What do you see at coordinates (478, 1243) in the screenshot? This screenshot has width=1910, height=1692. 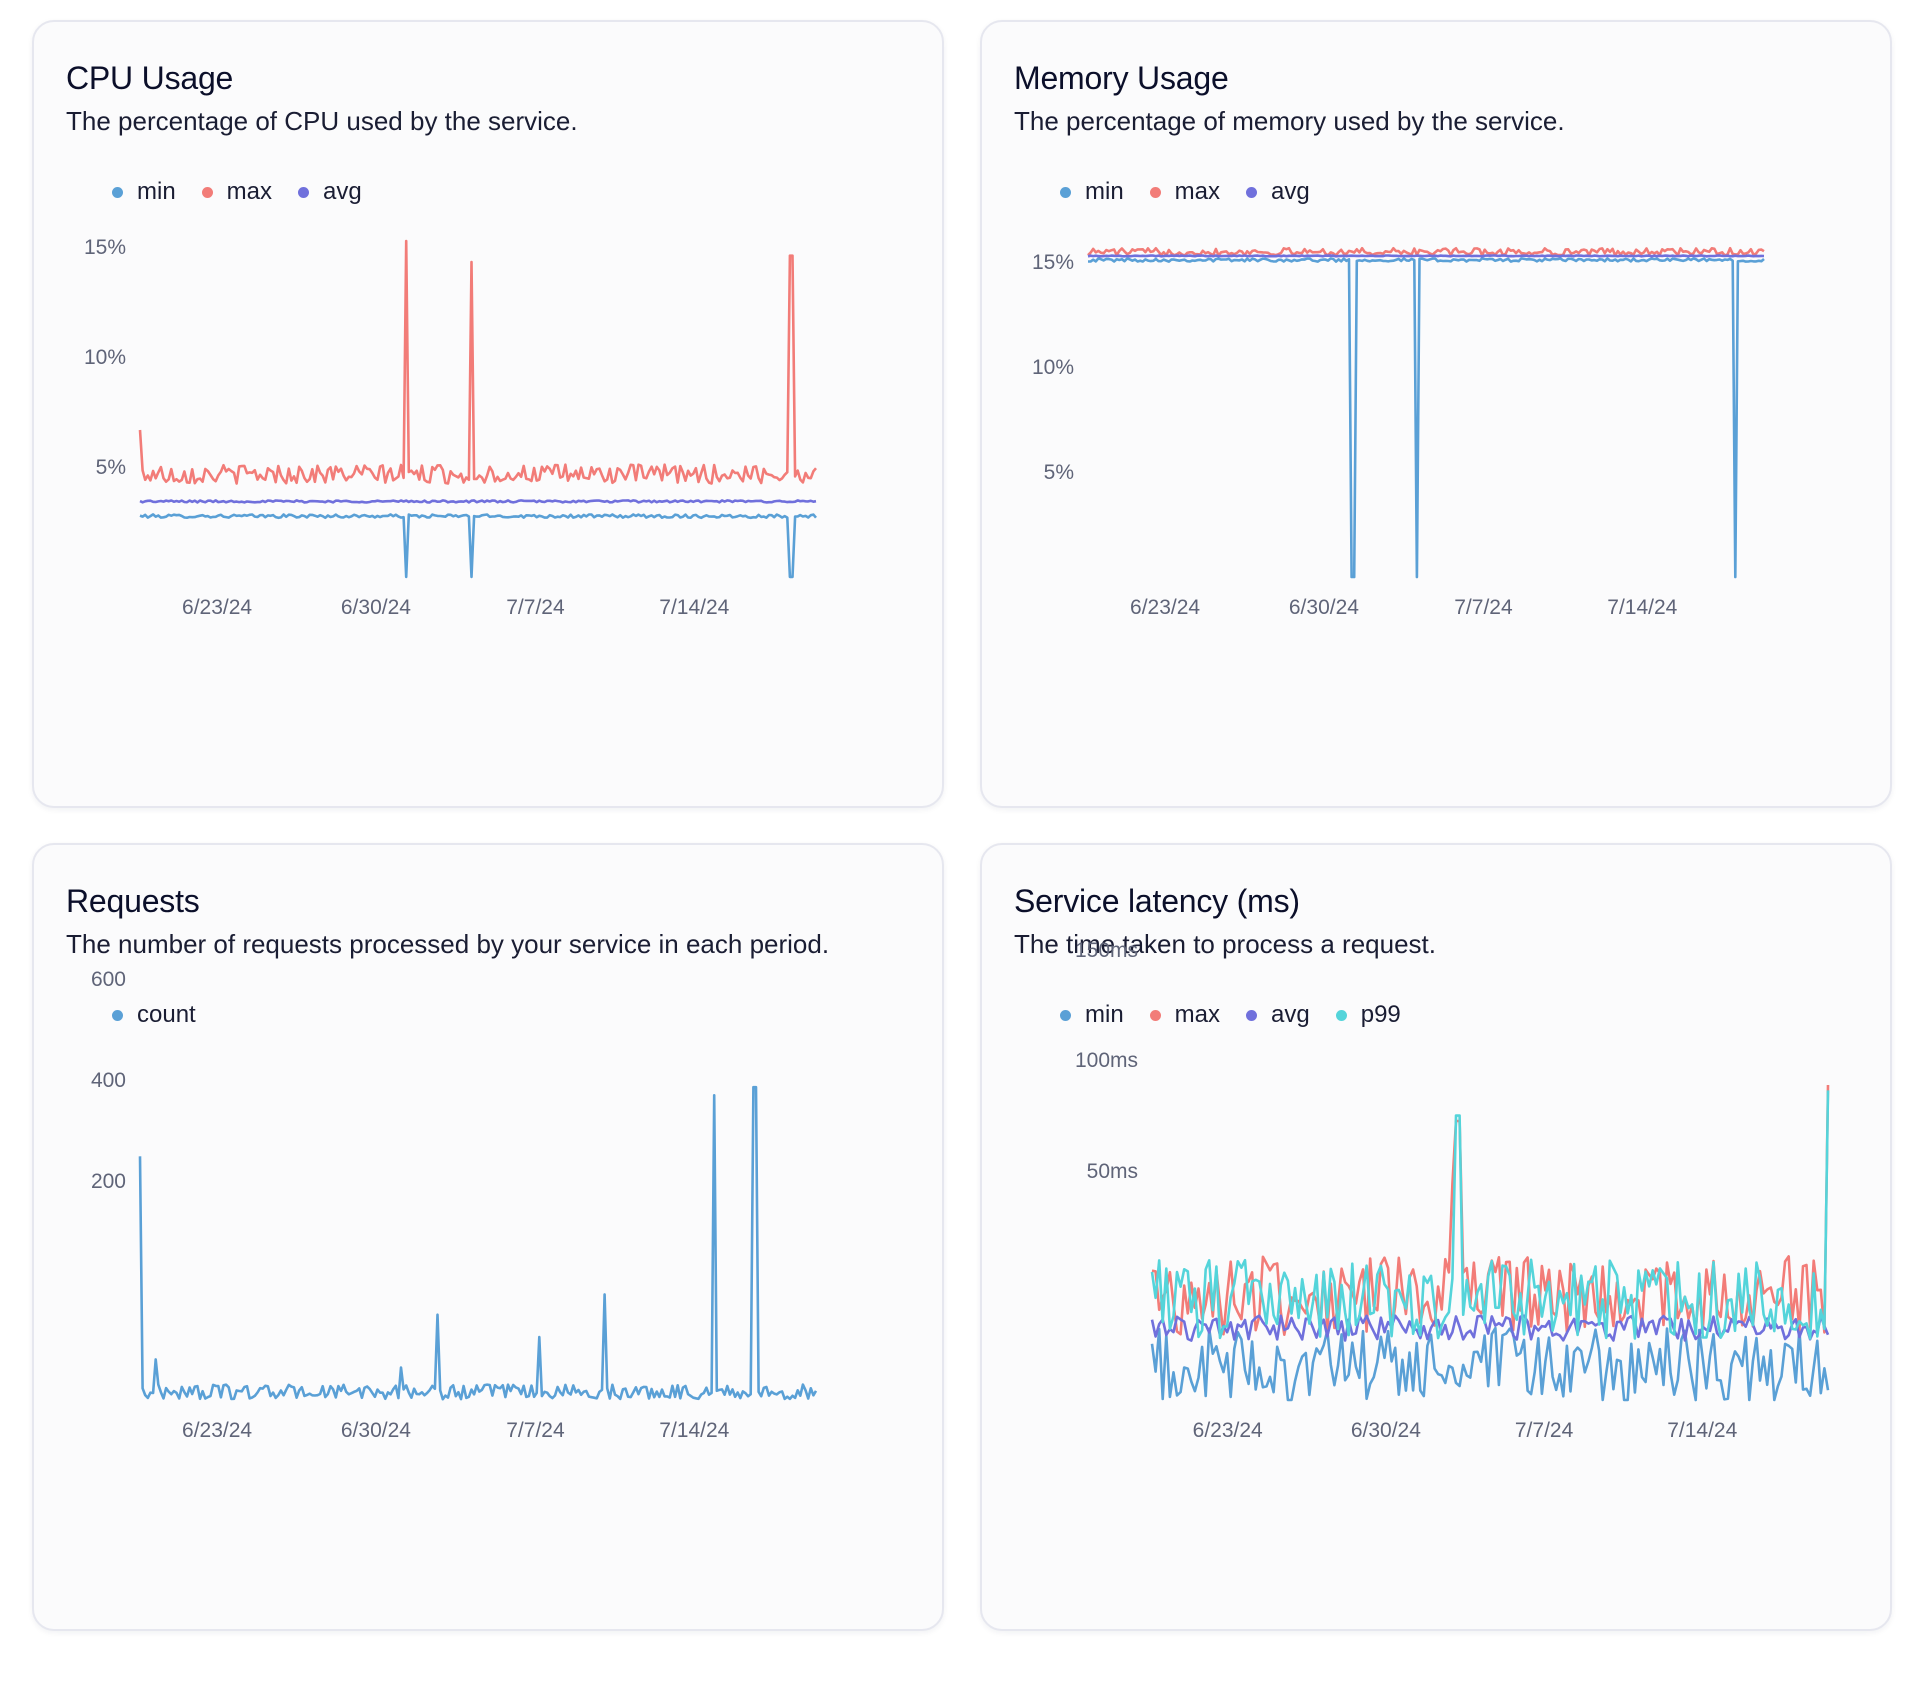 I see `series-line-count` at bounding box center [478, 1243].